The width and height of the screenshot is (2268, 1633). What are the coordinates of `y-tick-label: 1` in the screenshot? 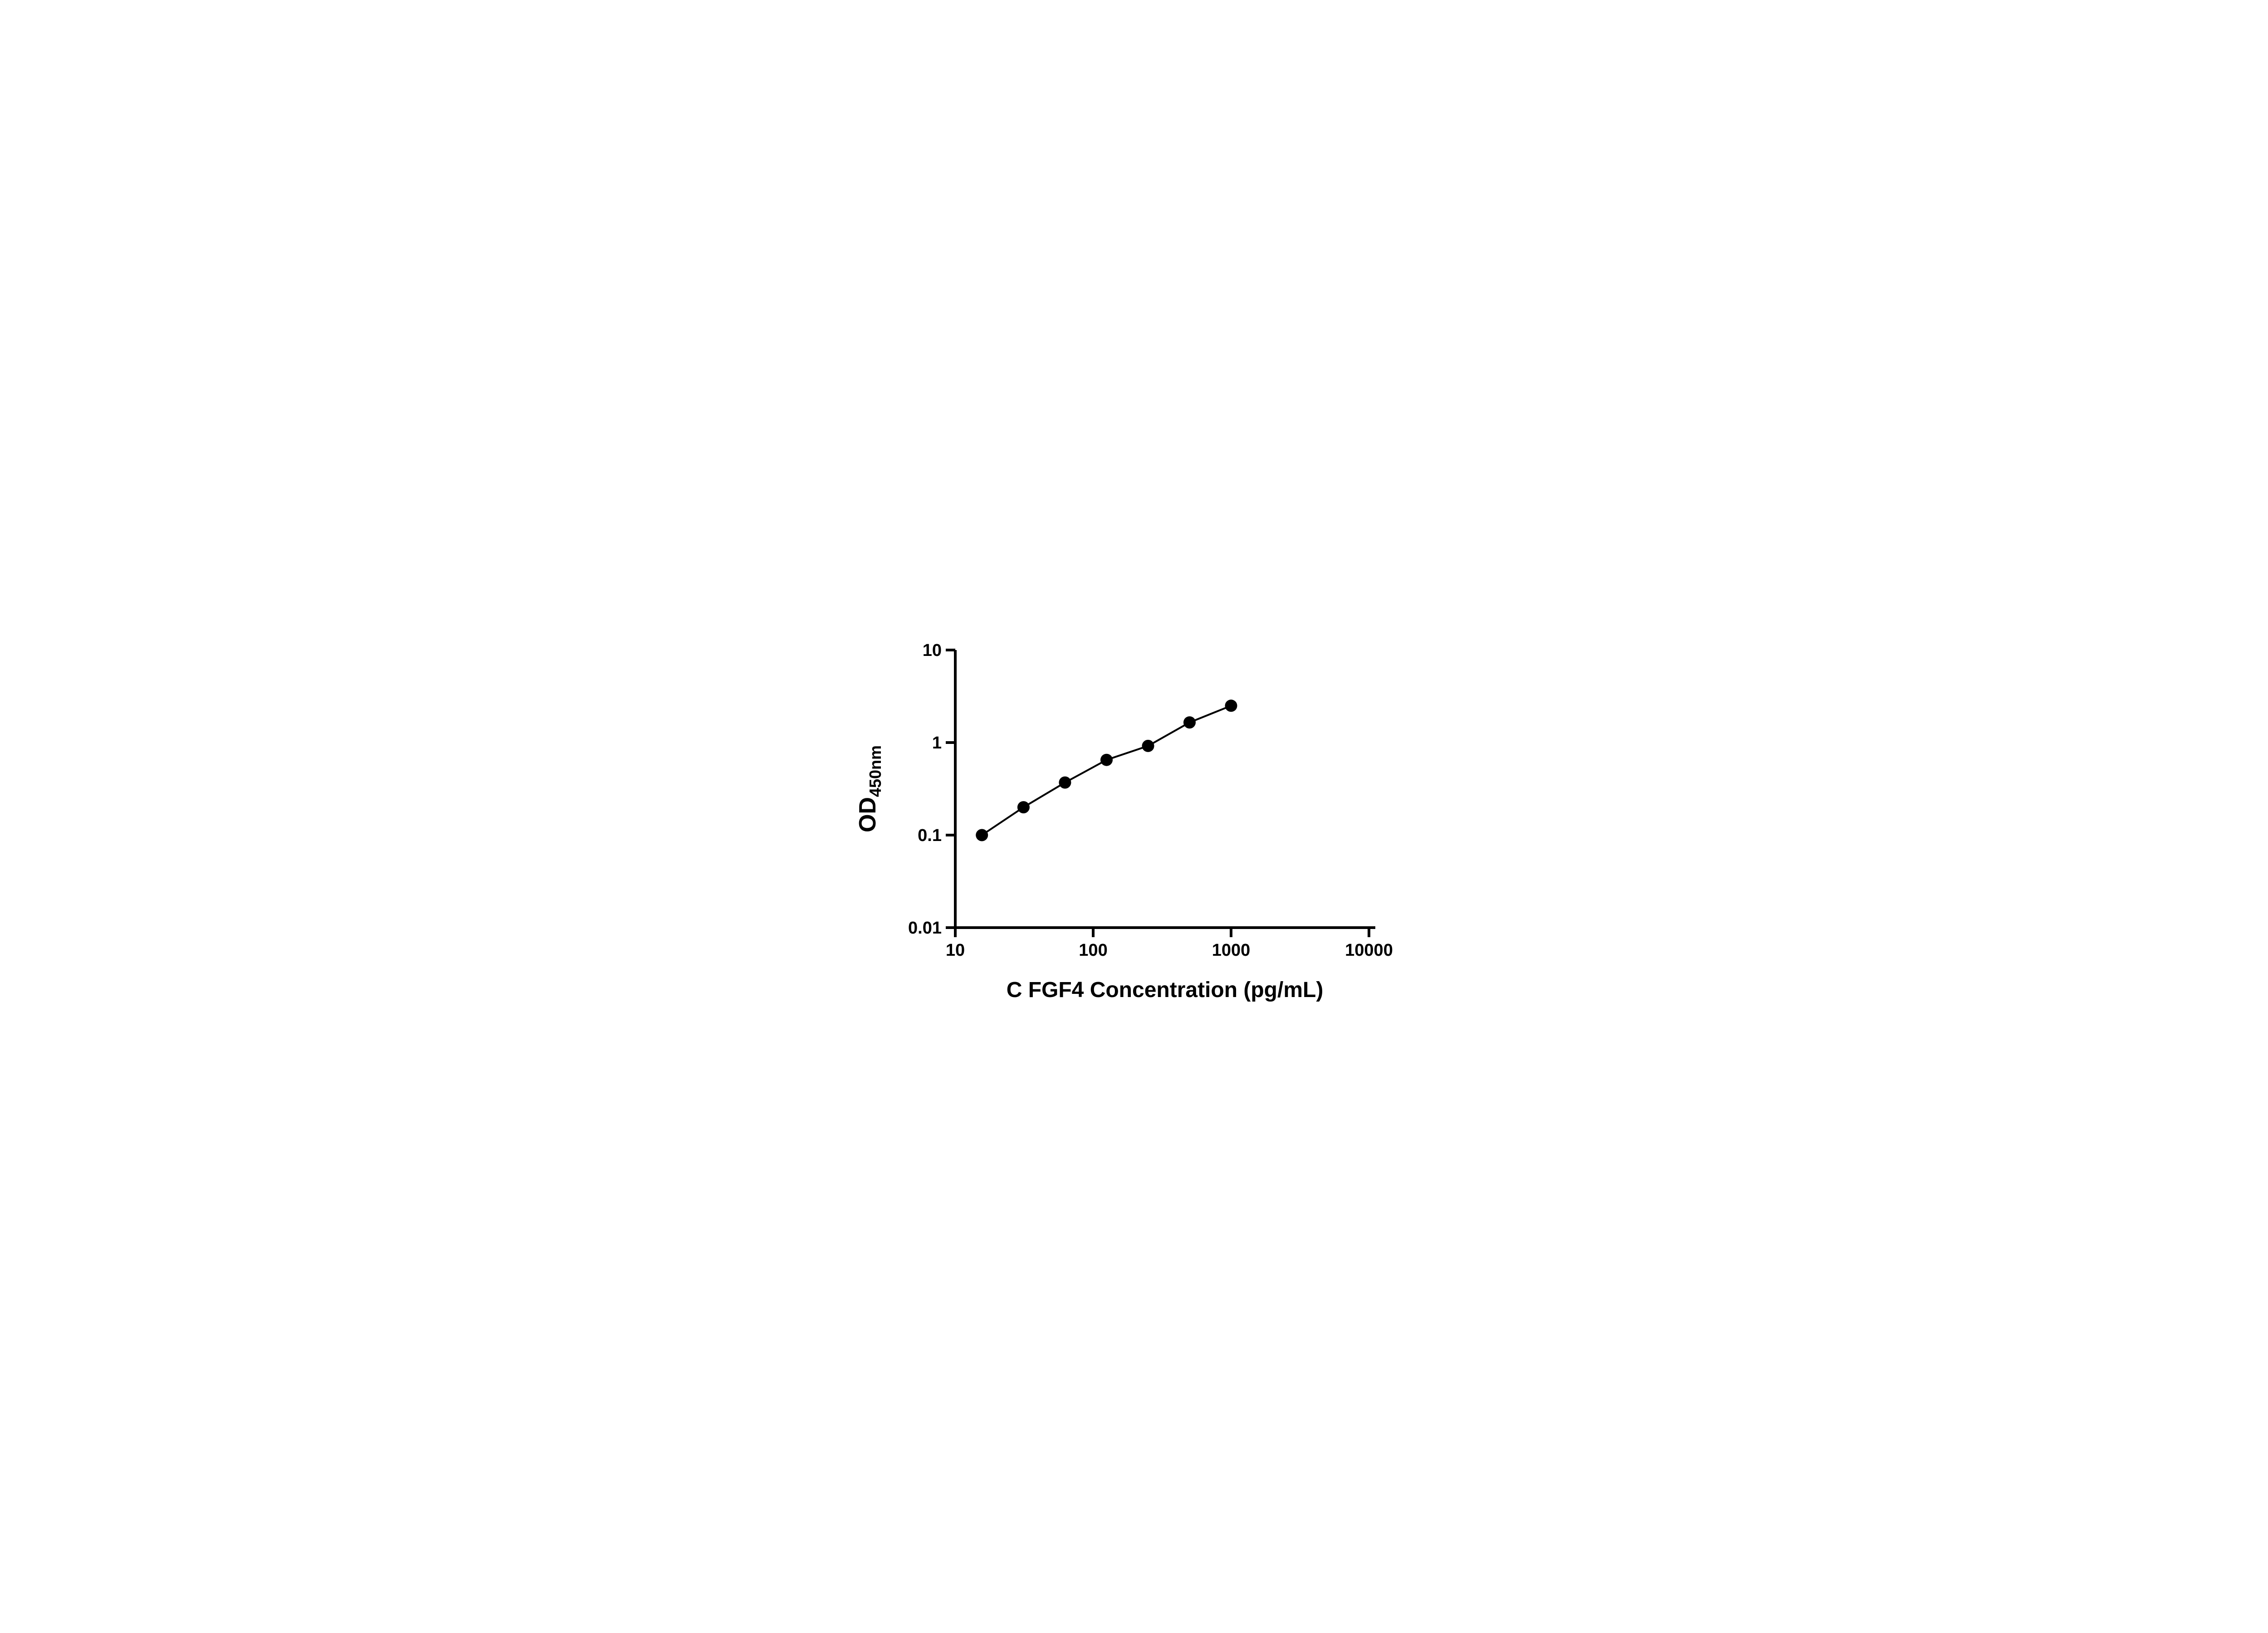 It's located at (937, 743).